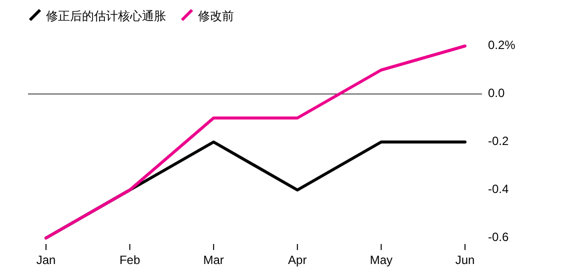 Image resolution: width=573 pixels, height=280 pixels. Describe the element at coordinates (297, 260) in the screenshot. I see `x-tick-label: Apr` at that location.